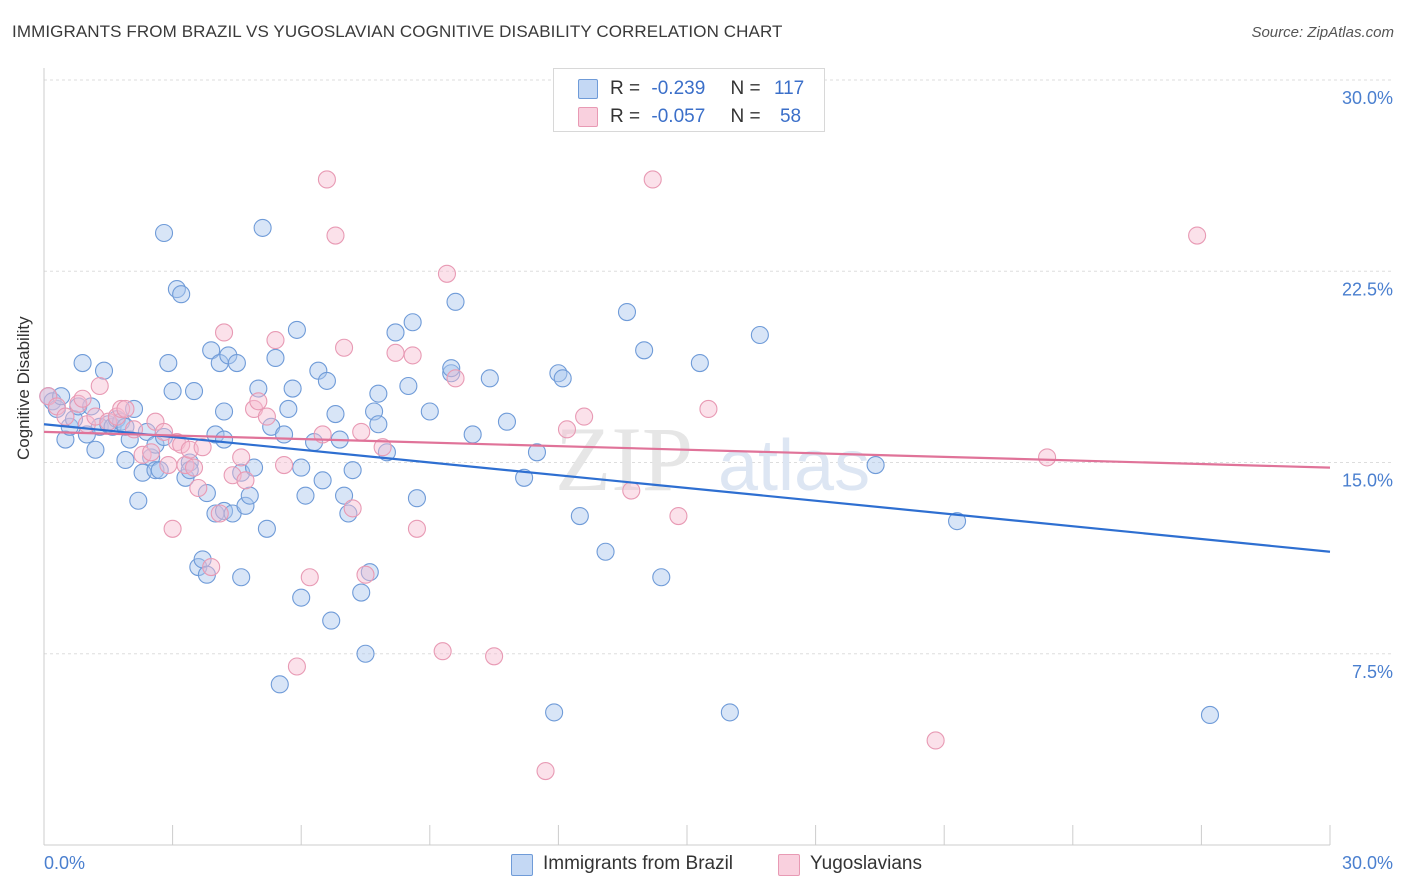  I want to click on legend-swatch-pink, so click(588, 117).